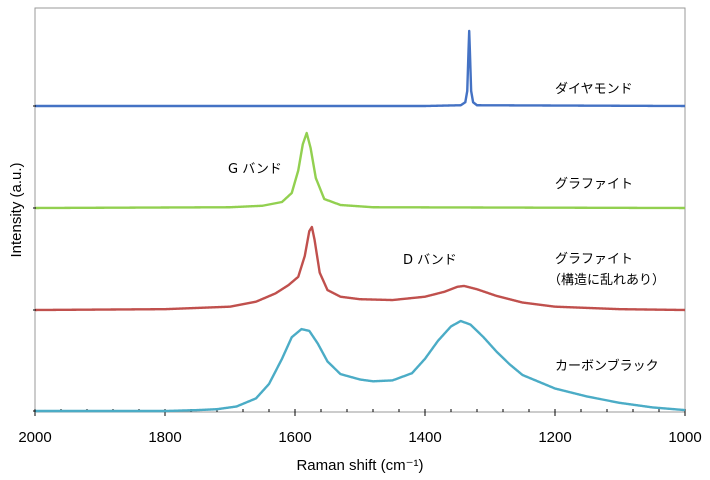 The image size is (710, 480). I want to click on x-tick-labels: 2000 1800 1600 1400 1200 1000, so click(359, 437).